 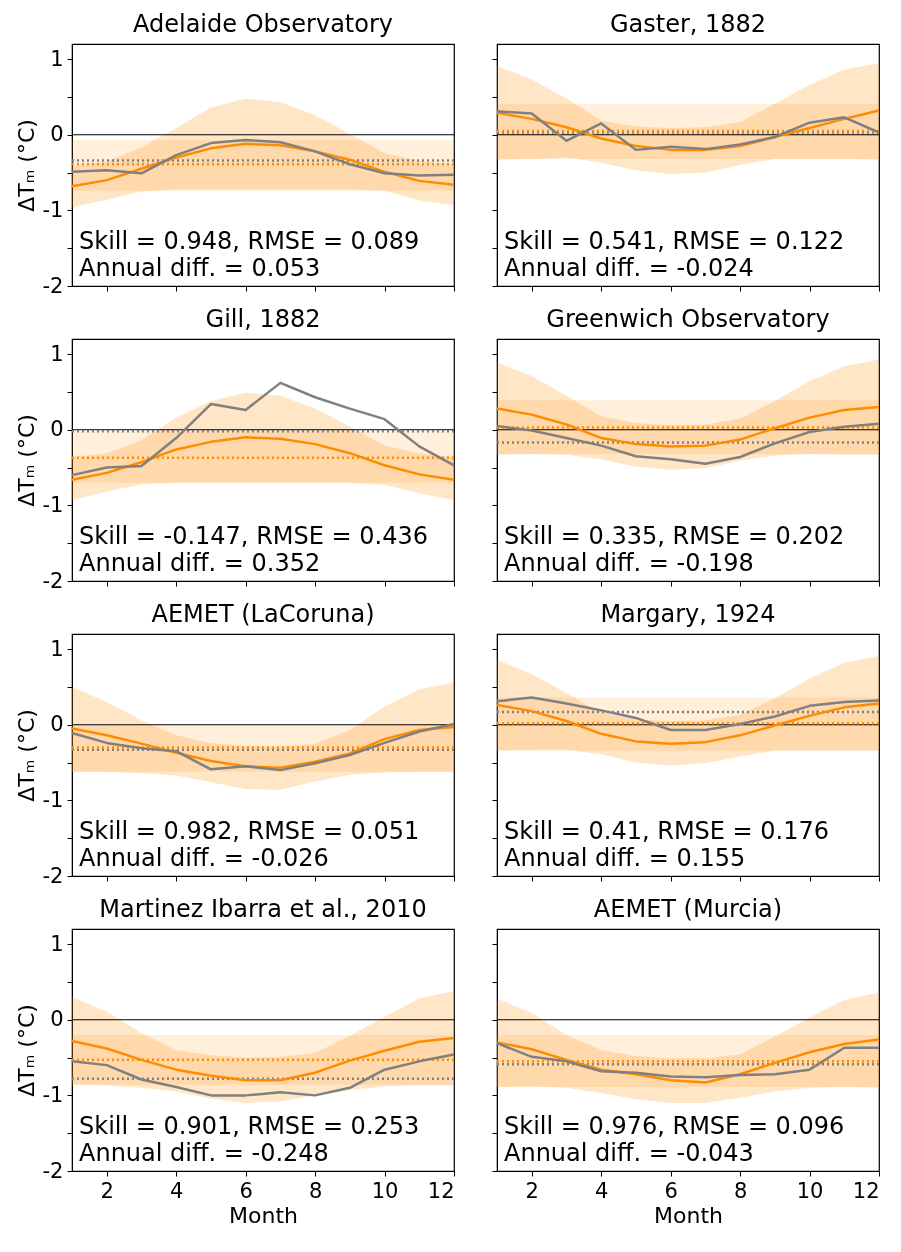 What do you see at coordinates (249, 1126) in the screenshot?
I see `annotation: Skill = 0.901, RMSE = 0.253` at bounding box center [249, 1126].